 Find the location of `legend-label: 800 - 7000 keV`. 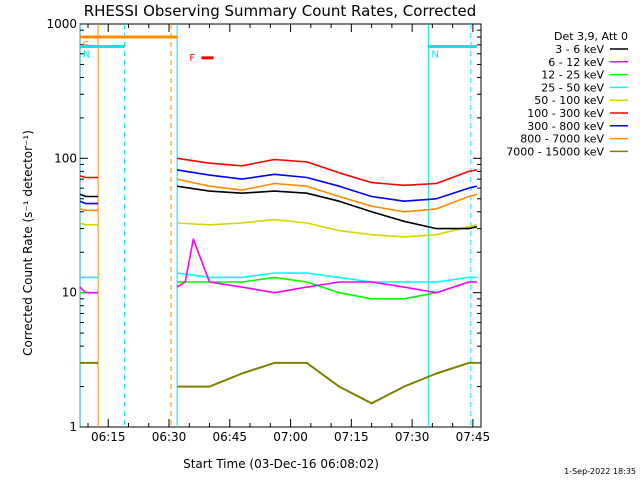

legend-label: 800 - 7000 keV is located at coordinates (562, 139).